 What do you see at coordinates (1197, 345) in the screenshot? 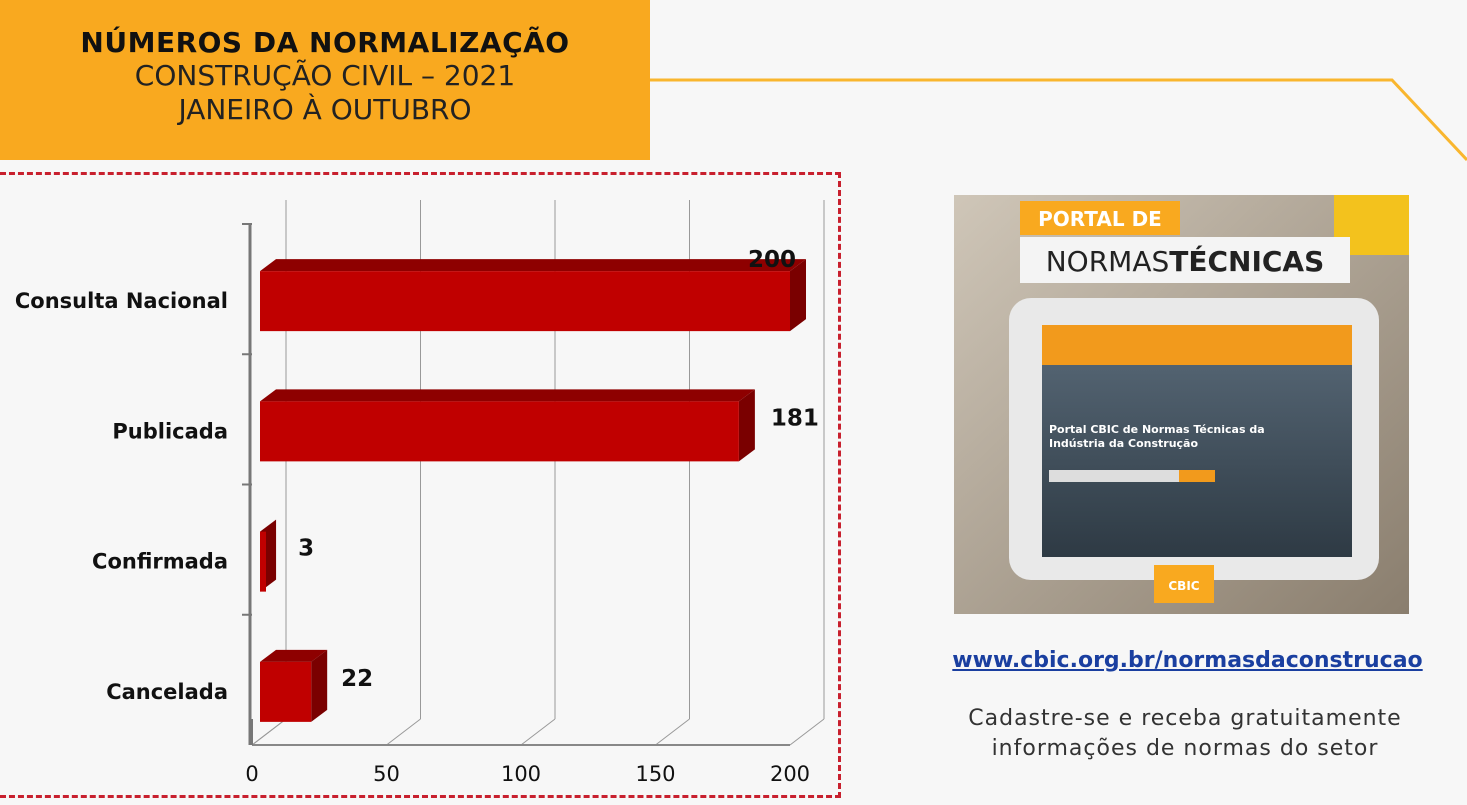
I see `screen-header` at bounding box center [1197, 345].